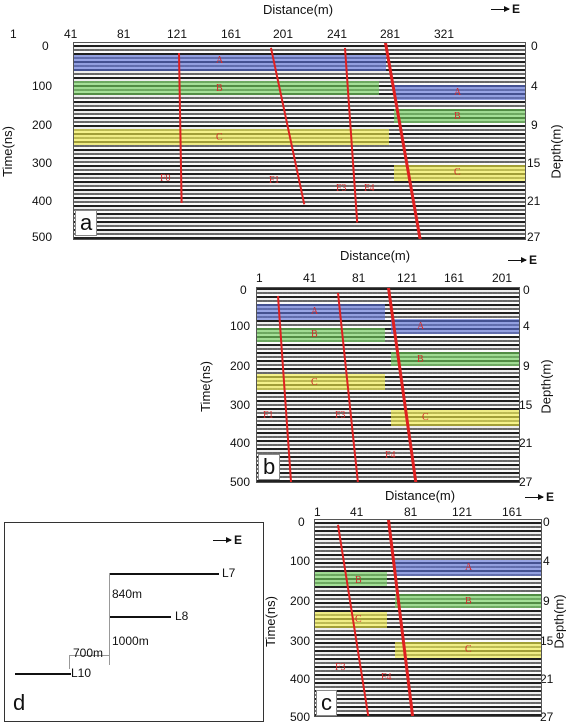 The height and width of the screenshot is (725, 578). What do you see at coordinates (240, 405) in the screenshot?
I see `panel-b-time-tick: 300` at bounding box center [240, 405].